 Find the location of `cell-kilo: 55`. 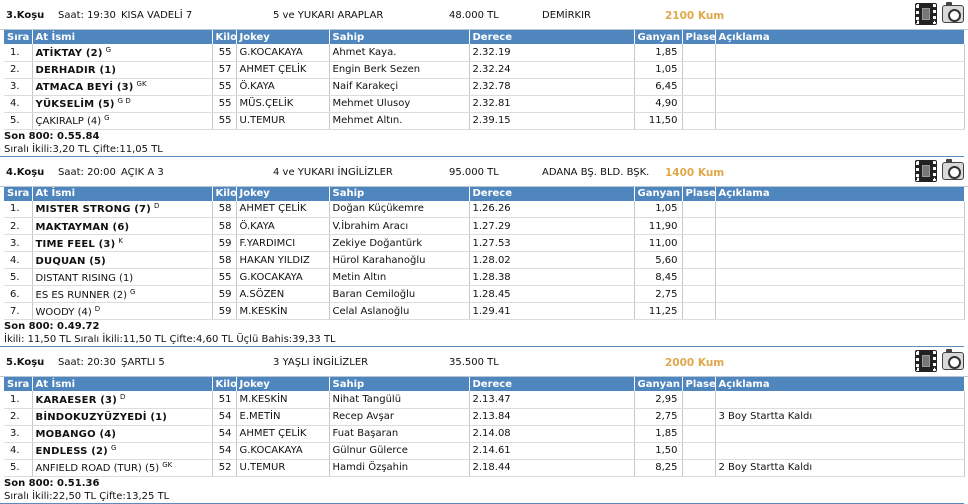

cell-kilo: 55 is located at coordinates (224, 121).